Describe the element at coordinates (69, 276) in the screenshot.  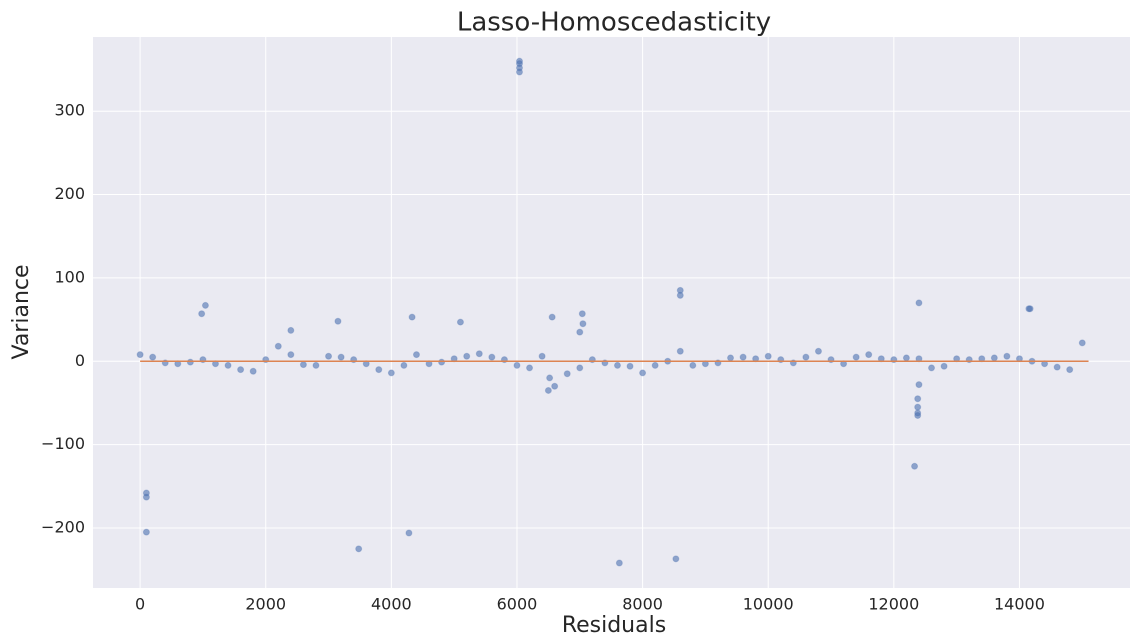
I see `y-tick-label: 100` at that location.